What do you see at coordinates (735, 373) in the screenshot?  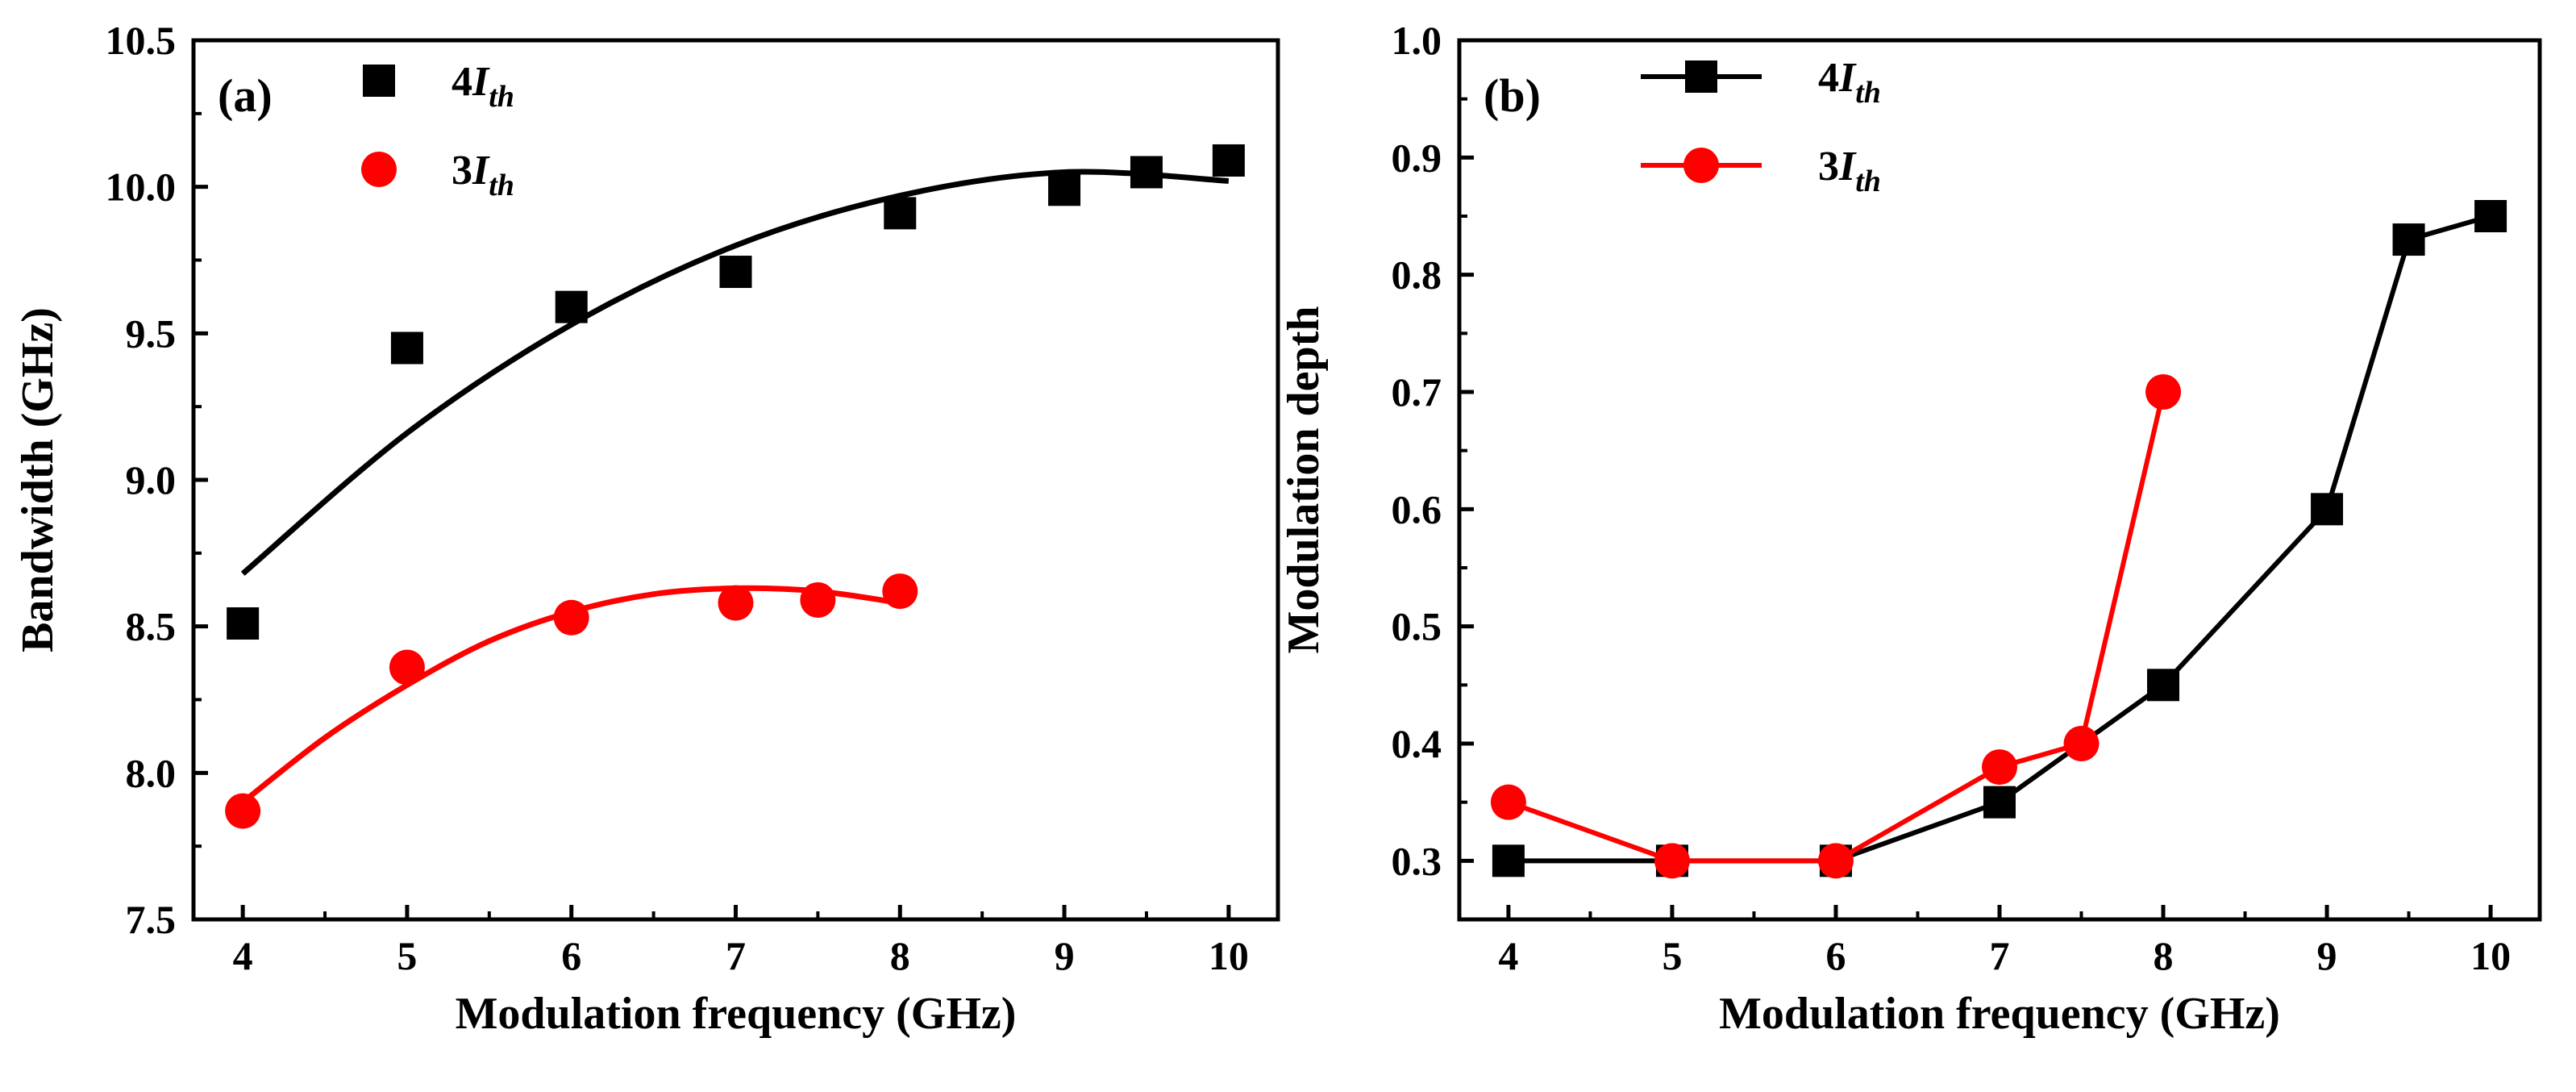 I see `fit-curve` at bounding box center [735, 373].